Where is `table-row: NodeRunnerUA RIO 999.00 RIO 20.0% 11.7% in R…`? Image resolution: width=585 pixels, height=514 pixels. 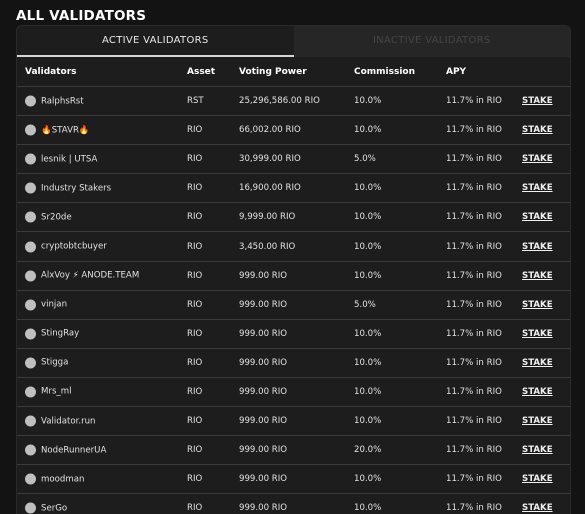
table-row: NodeRunnerUA RIO 999.00 RIO 20.0% 11.7% in R… is located at coordinates (293, 451).